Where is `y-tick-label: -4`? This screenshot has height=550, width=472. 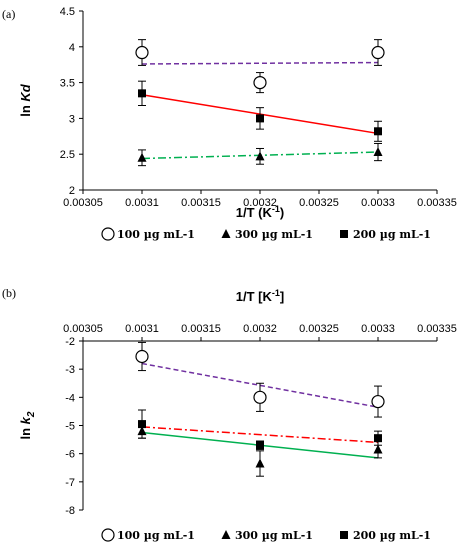
y-tick-label: -4 is located at coordinates (70, 398).